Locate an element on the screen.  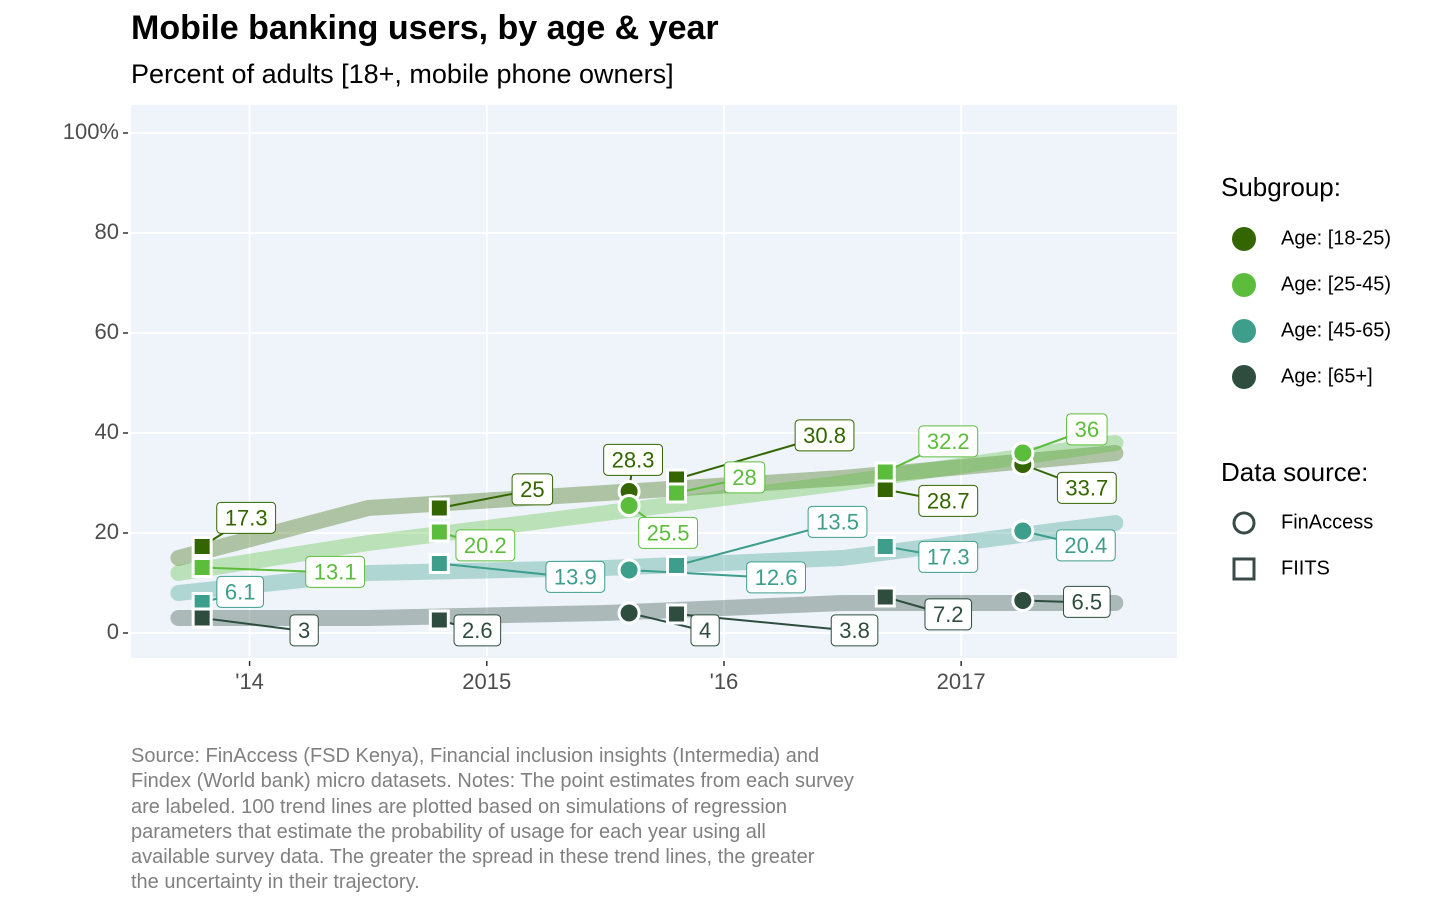
legend-label: Age: [25-45) is located at coordinates (1336, 284).